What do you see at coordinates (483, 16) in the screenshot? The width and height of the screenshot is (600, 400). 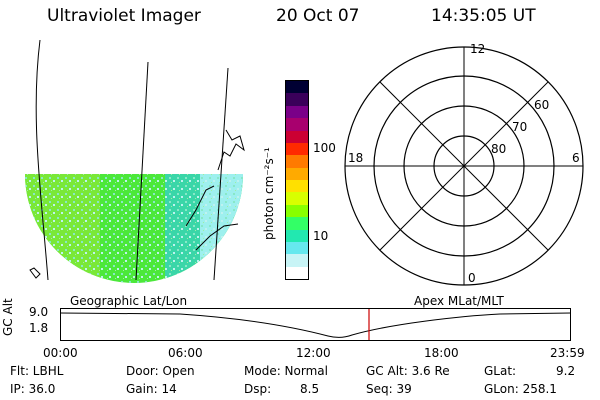 I see `time-readout: 14:35:05 UT` at bounding box center [483, 16].